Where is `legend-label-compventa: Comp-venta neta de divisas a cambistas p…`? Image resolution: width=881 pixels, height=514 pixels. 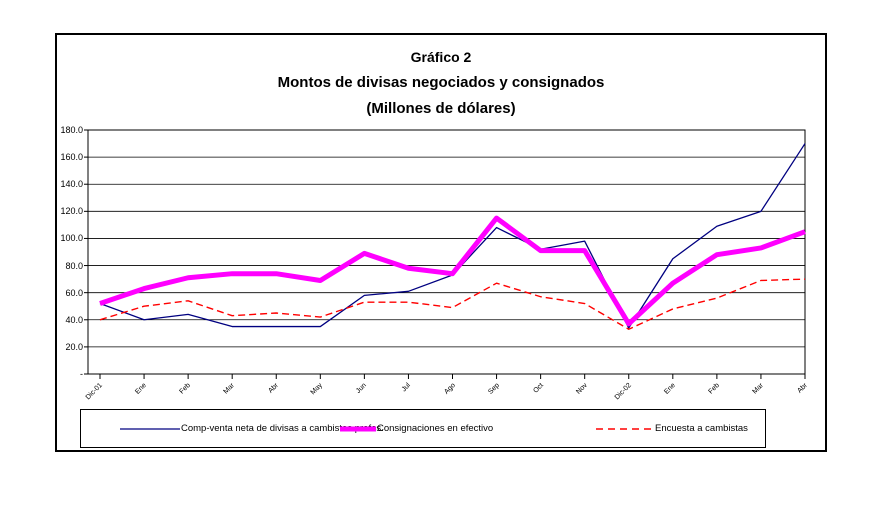
legend-label-compventa: Comp-venta neta de divisas a cambistas p… is located at coordinates (282, 428).